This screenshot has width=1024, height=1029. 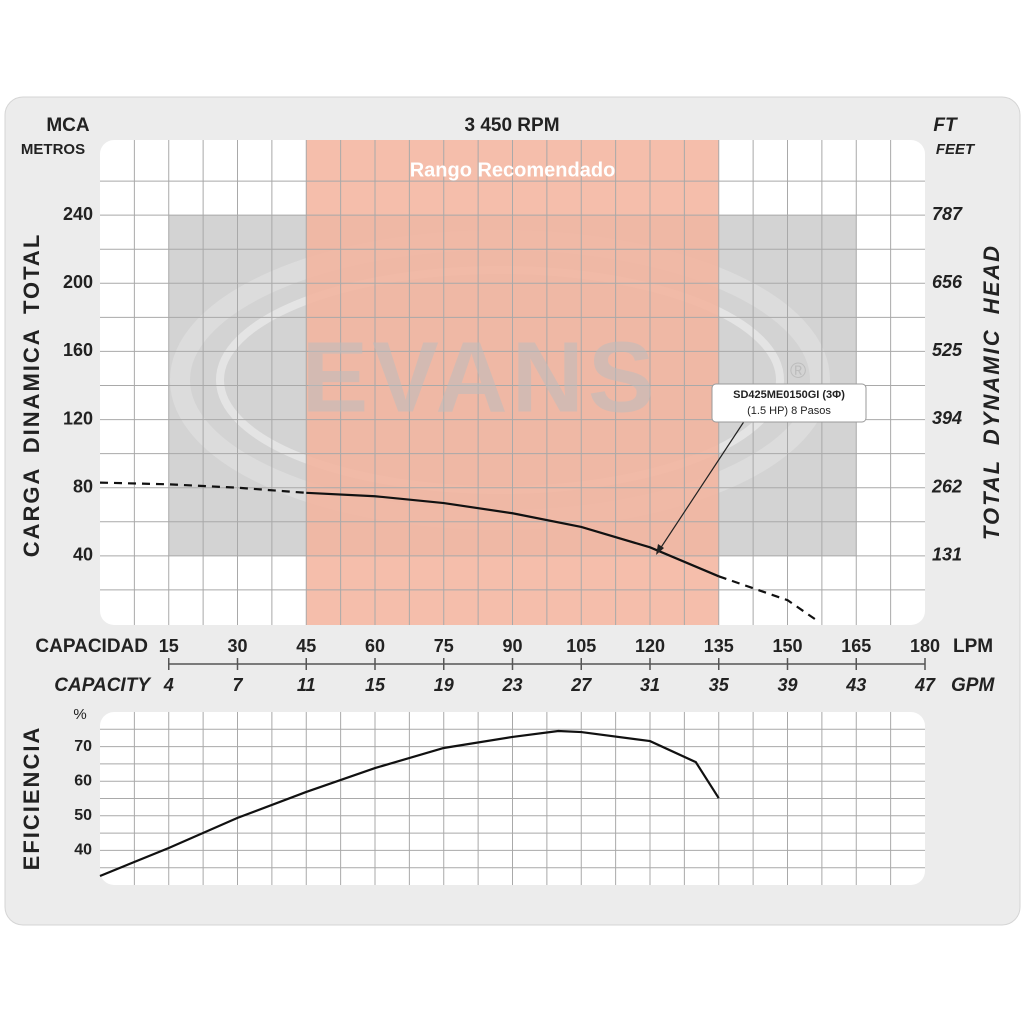 What do you see at coordinates (660, 549) in the screenshot?
I see `annotation-arrowhead` at bounding box center [660, 549].